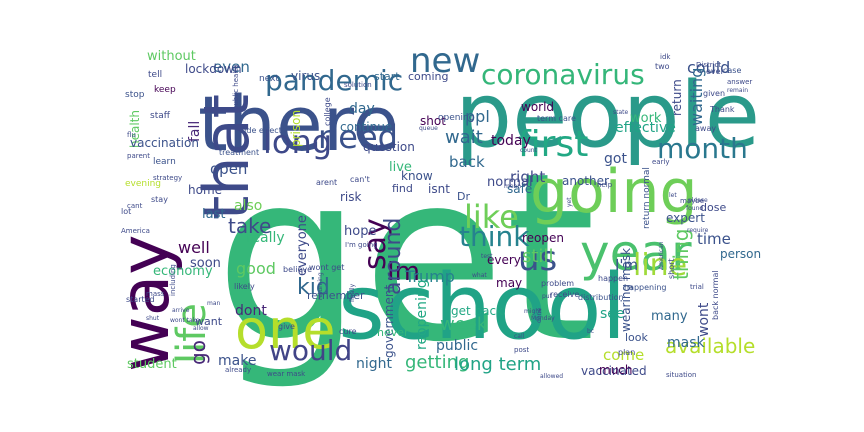 Image resolution: width=864 pixels, height=432 pixels. I want to click on word-find: find, so click(402, 188).